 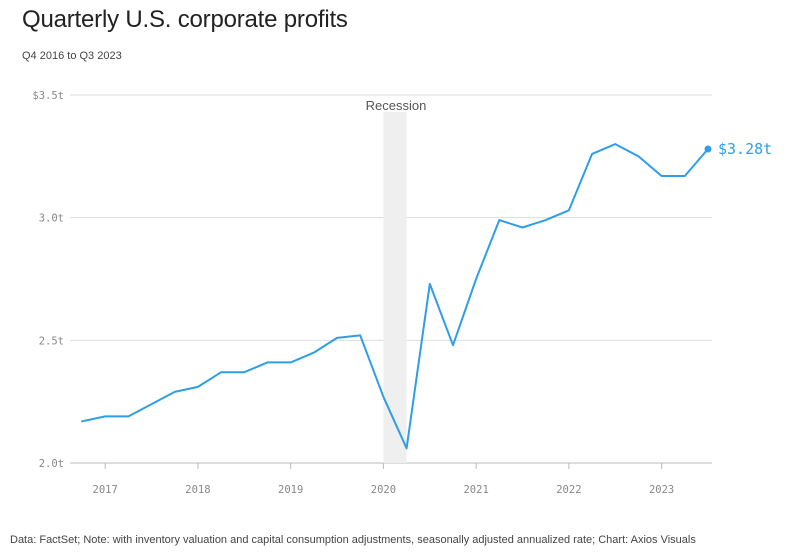 What do you see at coordinates (395, 287) in the screenshot?
I see `recession-band` at bounding box center [395, 287].